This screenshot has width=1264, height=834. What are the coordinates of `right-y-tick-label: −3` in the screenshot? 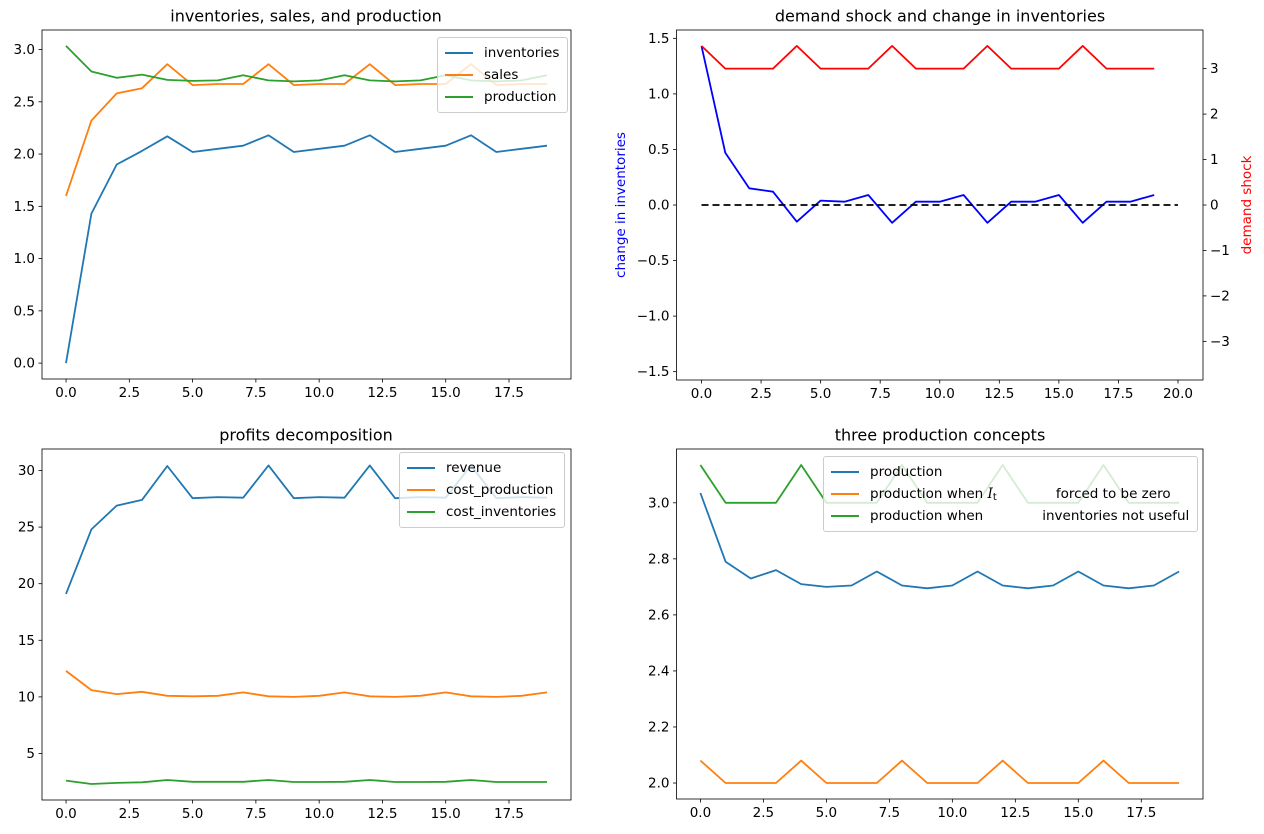 It's located at (1220, 342).